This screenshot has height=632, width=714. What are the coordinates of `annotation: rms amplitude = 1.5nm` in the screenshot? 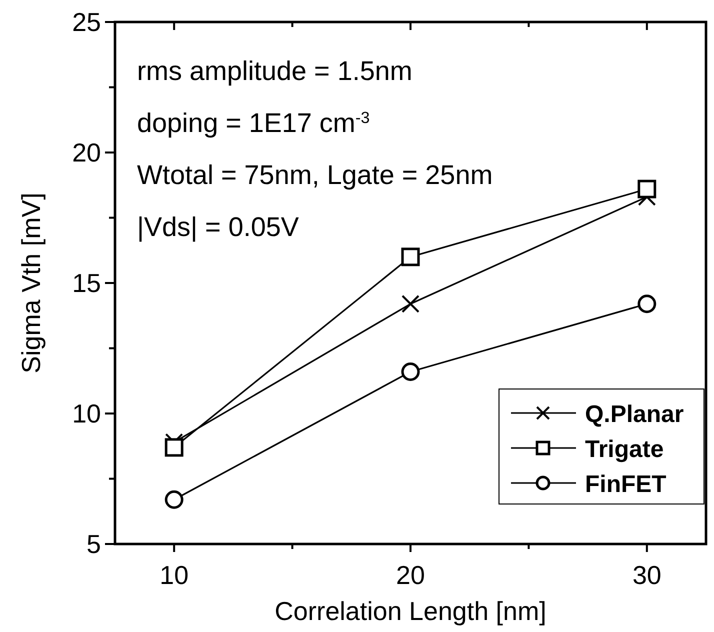 It's located at (274, 71).